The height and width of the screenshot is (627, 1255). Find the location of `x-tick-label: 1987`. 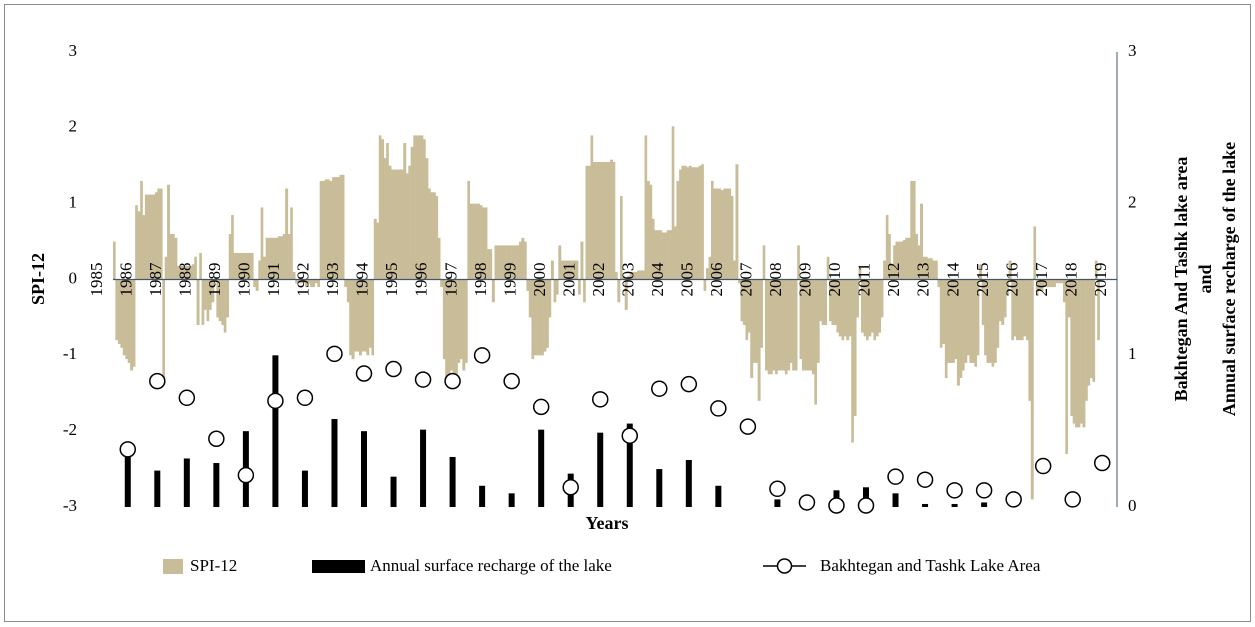

x-tick-label: 1987 is located at coordinates (155, 279).